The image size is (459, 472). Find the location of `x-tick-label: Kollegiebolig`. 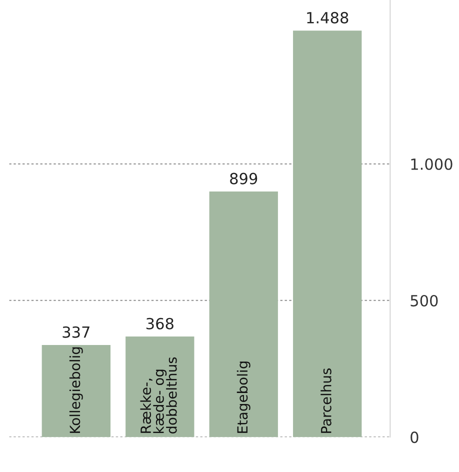

x-tick-label: Kollegiebolig is located at coordinates (76, 390).